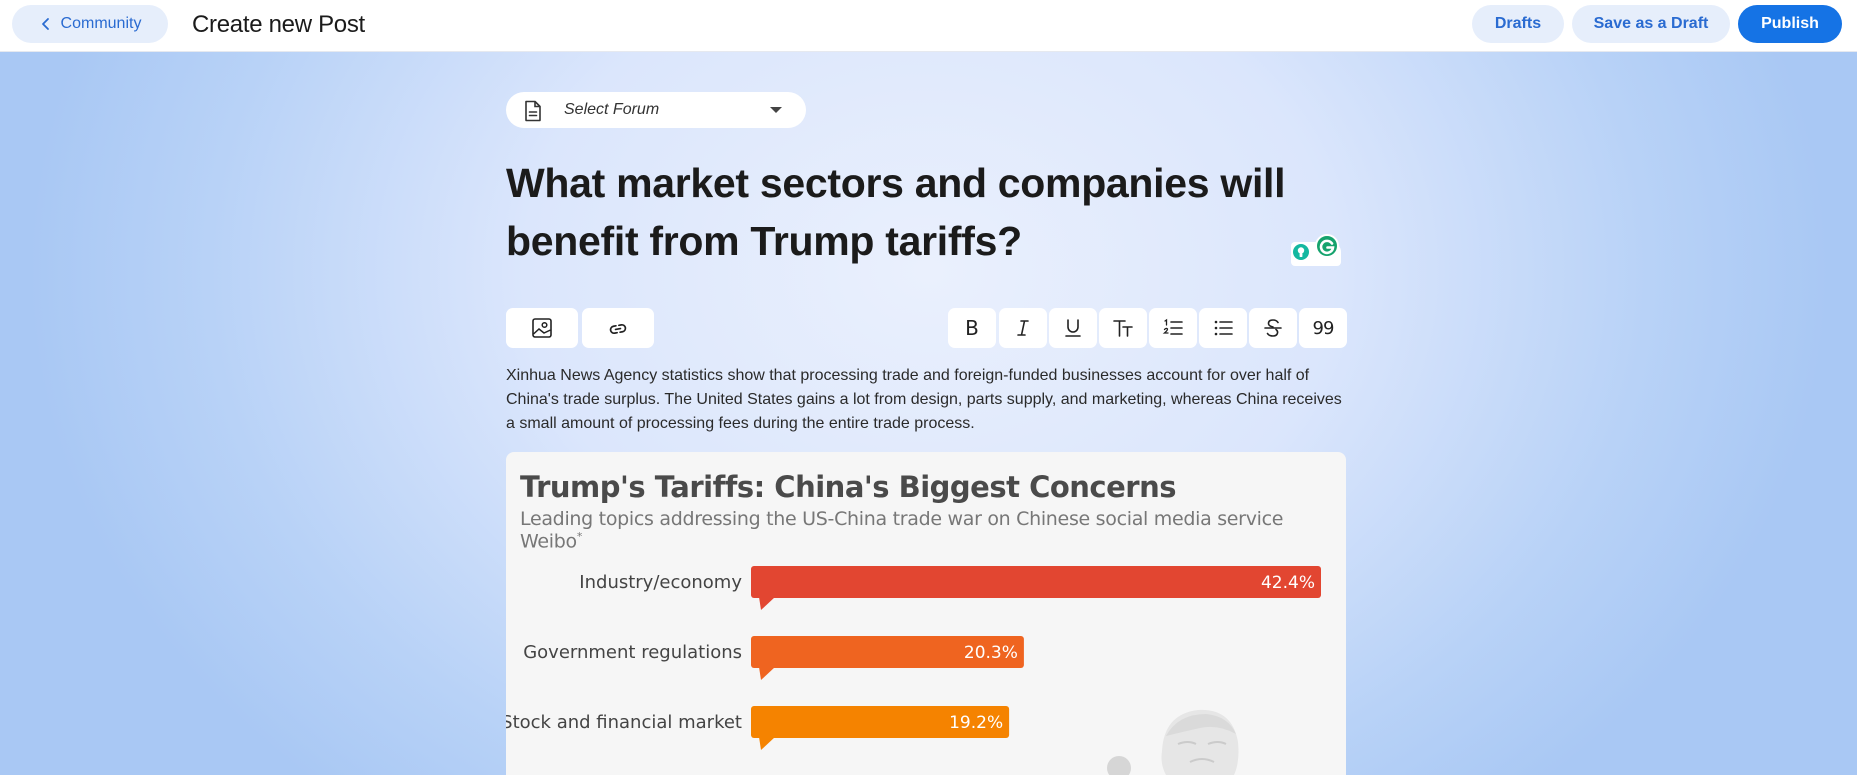 The image size is (1857, 775). I want to click on insert-image-button, so click(542, 328).